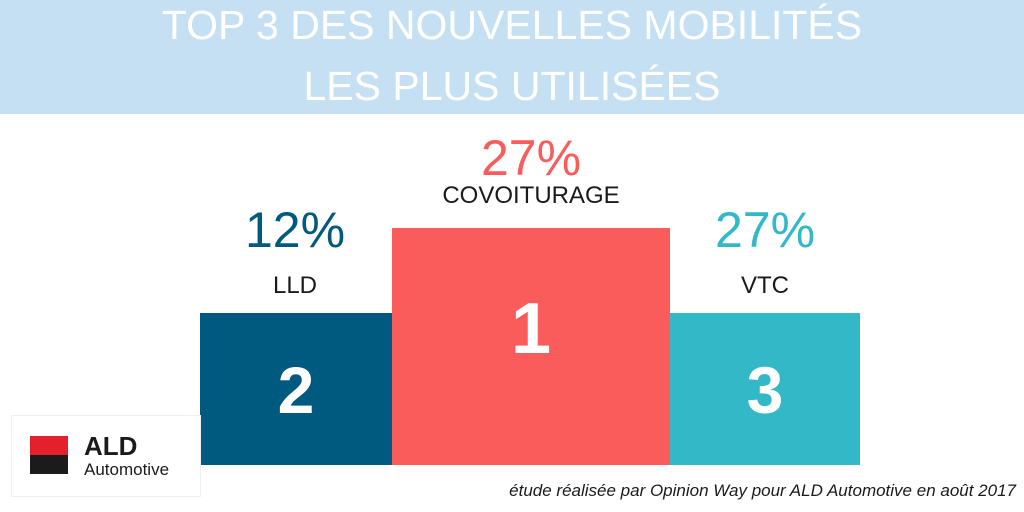  I want to click on podium-block-lld: 2, so click(296, 389).